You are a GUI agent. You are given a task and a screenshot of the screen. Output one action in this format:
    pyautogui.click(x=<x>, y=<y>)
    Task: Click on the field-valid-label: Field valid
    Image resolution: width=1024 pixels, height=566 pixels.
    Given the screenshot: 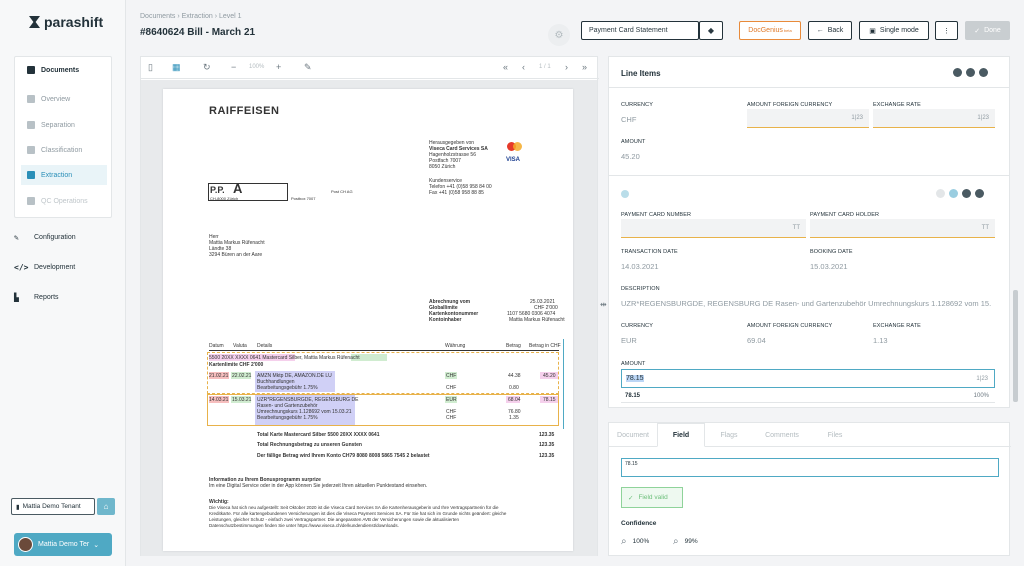 What is the action you would take?
    pyautogui.click(x=653, y=497)
    